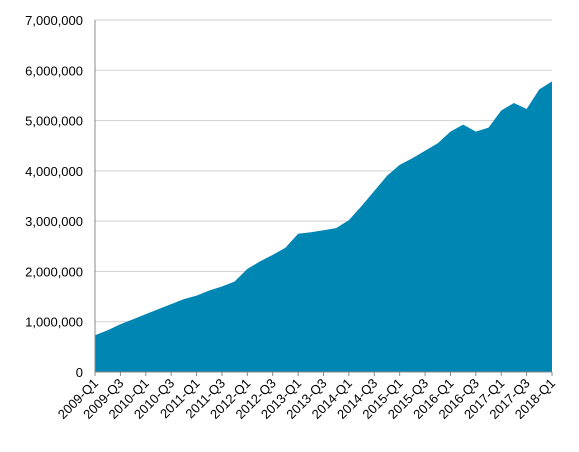 The image size is (579, 452). Describe the element at coordinates (79, 372) in the screenshot. I see `y-tick-label: 0` at that location.